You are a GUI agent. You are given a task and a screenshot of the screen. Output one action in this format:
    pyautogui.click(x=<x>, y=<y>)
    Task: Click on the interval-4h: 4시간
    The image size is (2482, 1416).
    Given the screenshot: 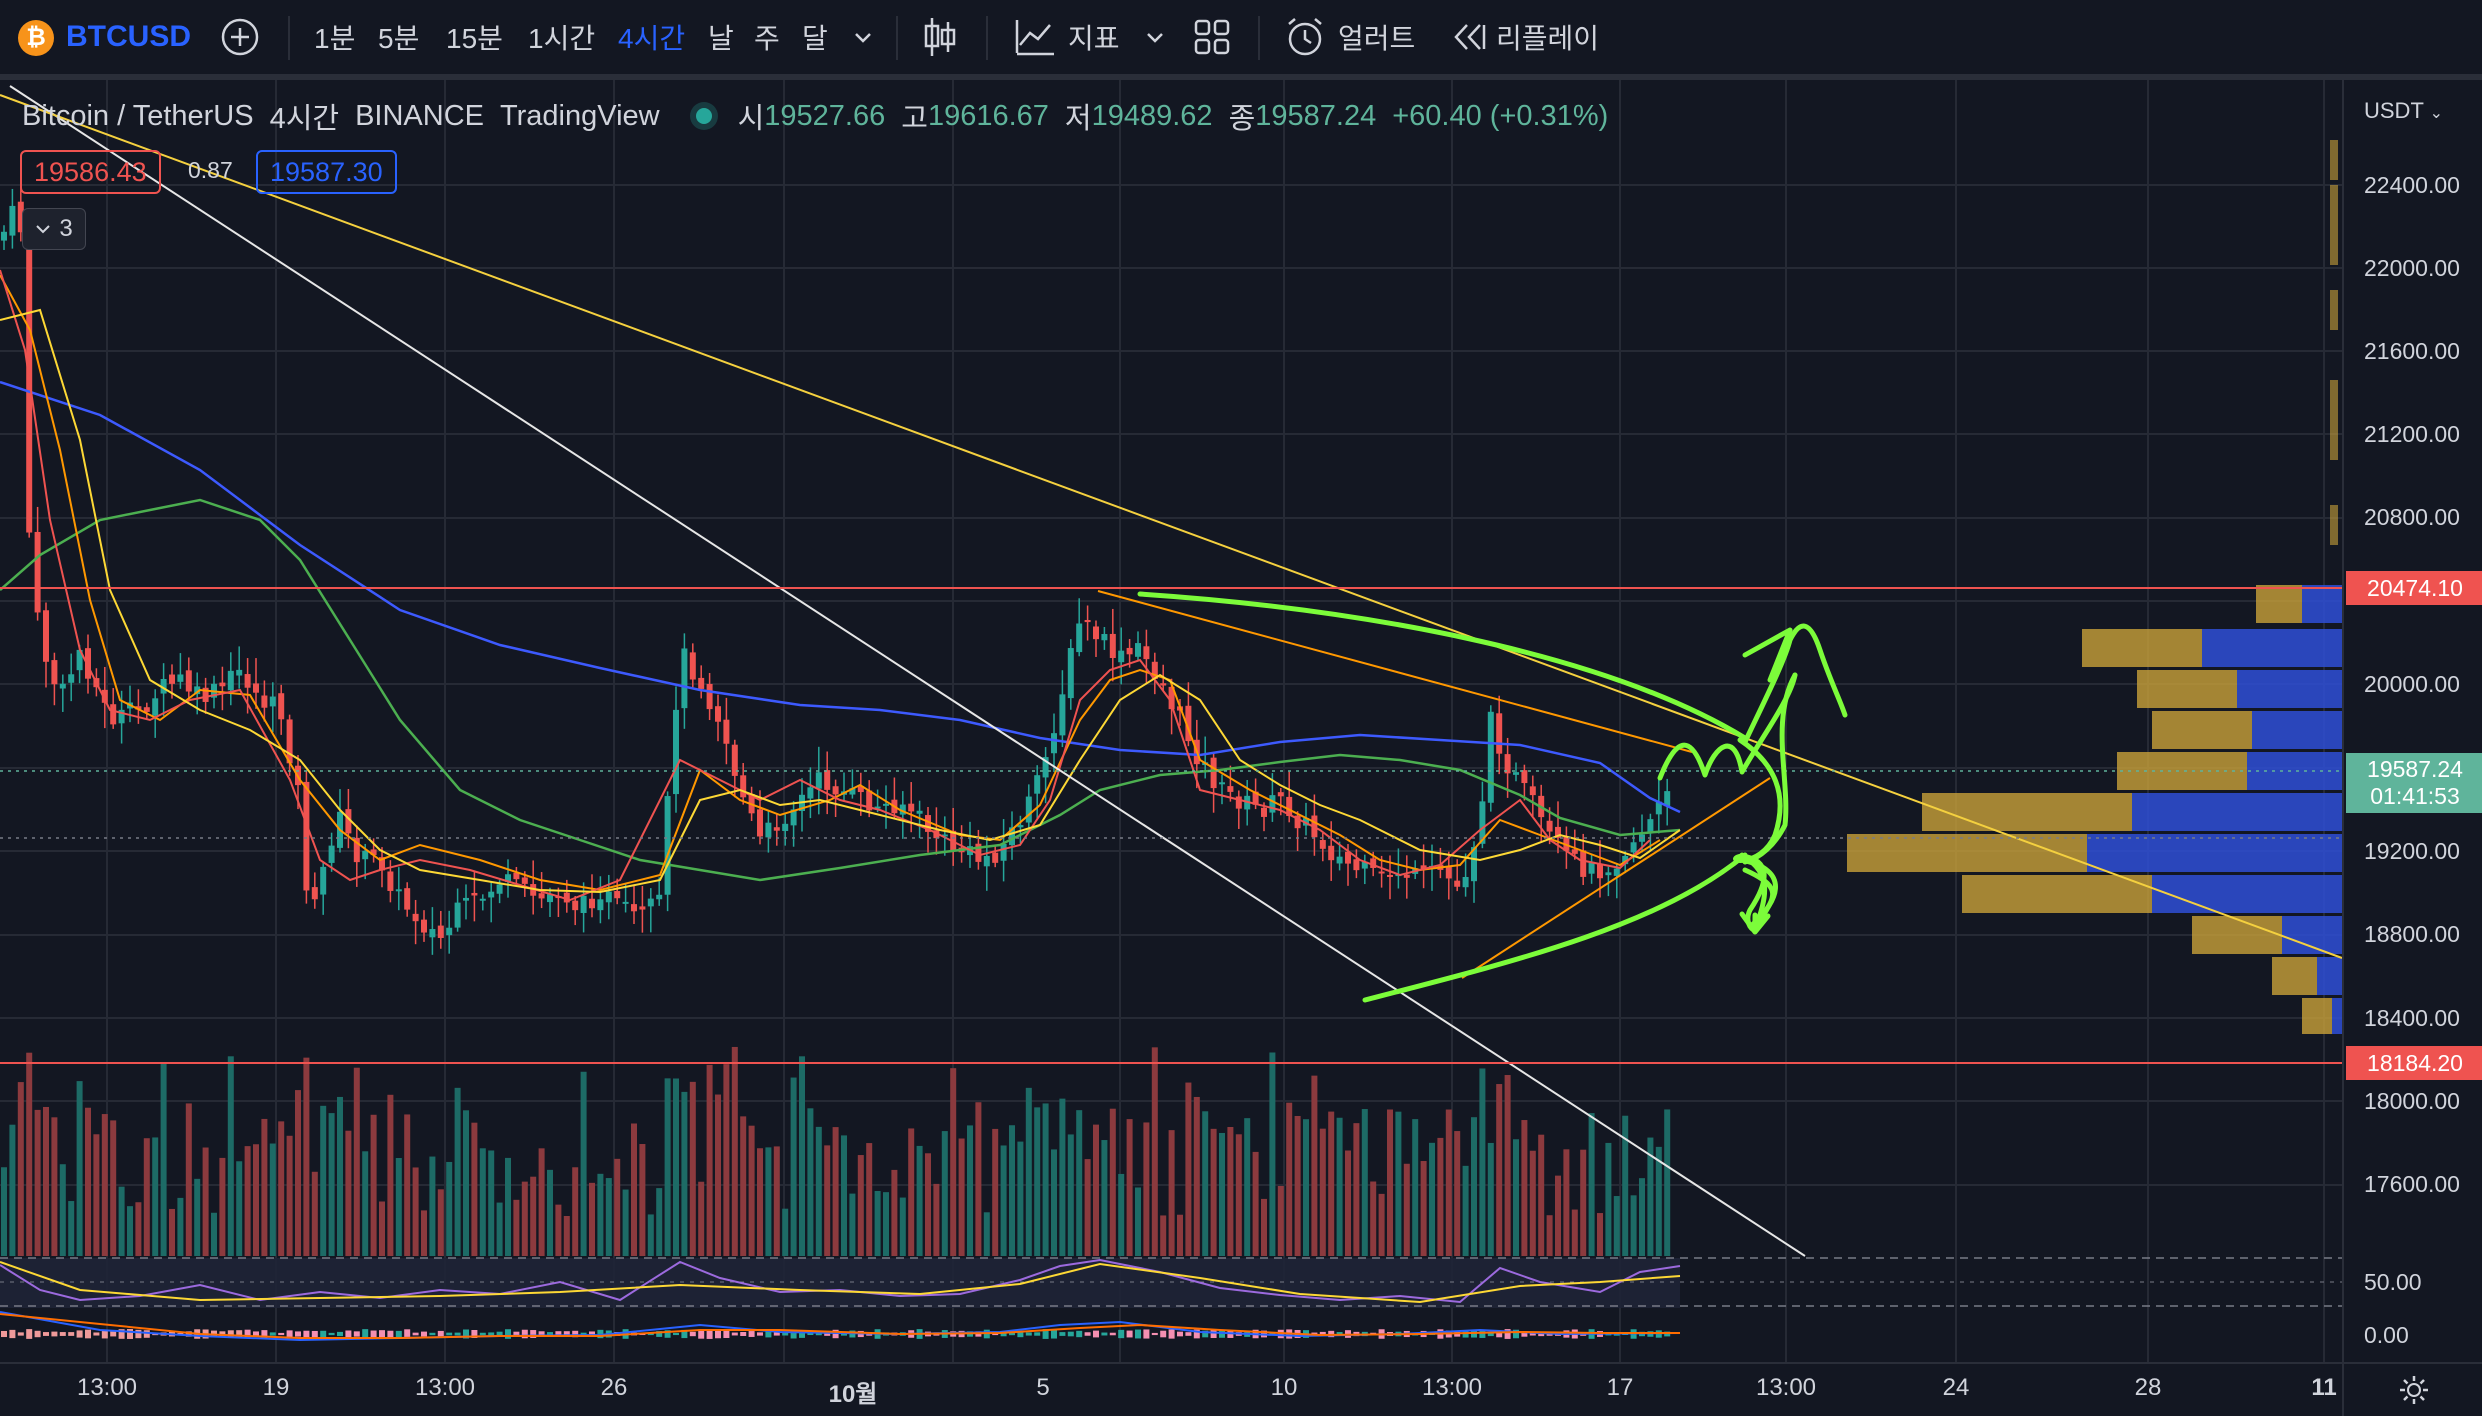 What is the action you would take?
    pyautogui.click(x=652, y=38)
    